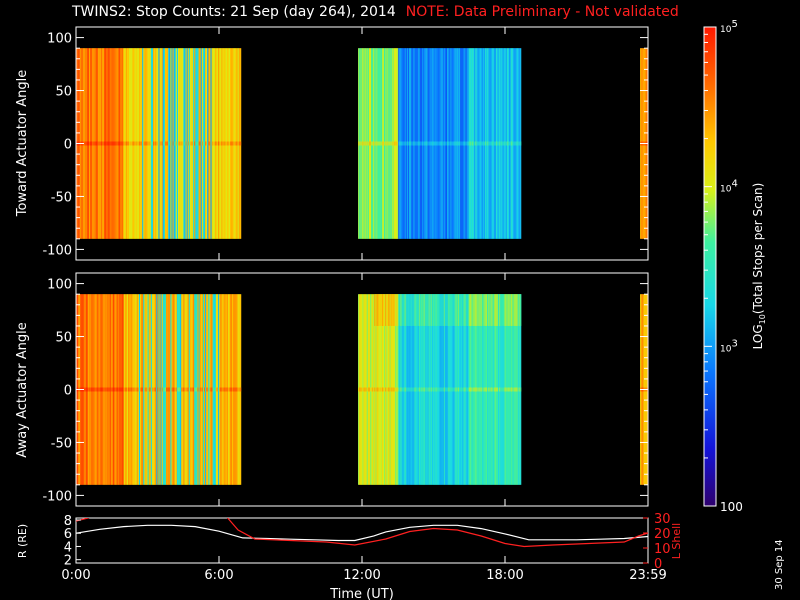 Image resolution: width=800 pixels, height=600 pixels. What do you see at coordinates (759, 266) in the screenshot?
I see `colorbar-label: LOG10(Total Stops per Scan)` at bounding box center [759, 266].